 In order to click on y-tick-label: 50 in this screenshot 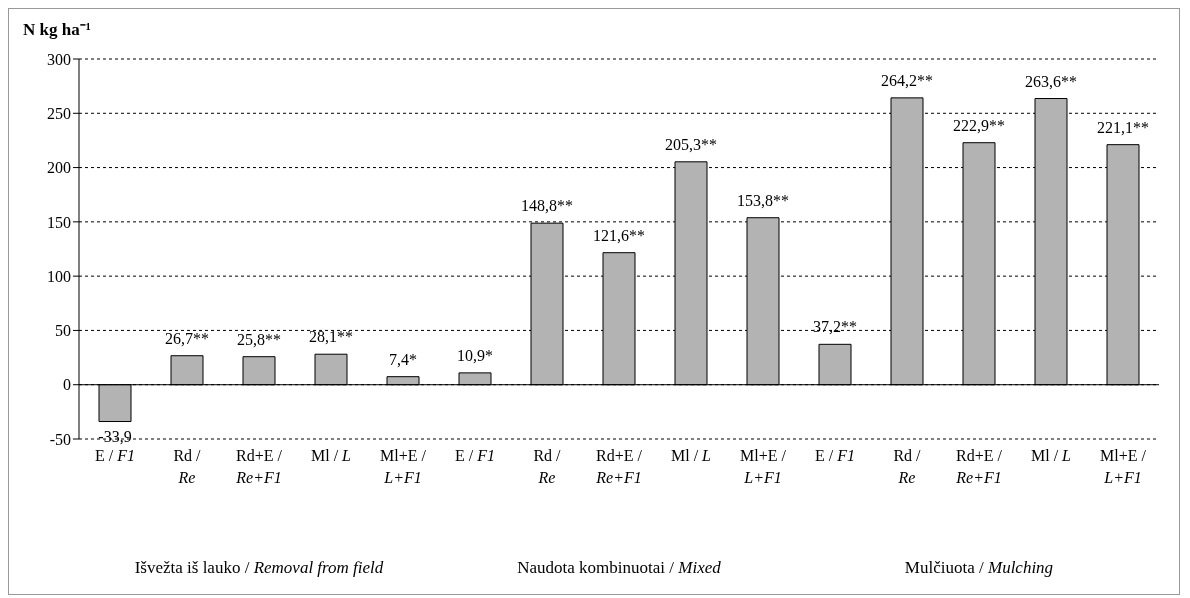, I will do `click(63, 331)`.